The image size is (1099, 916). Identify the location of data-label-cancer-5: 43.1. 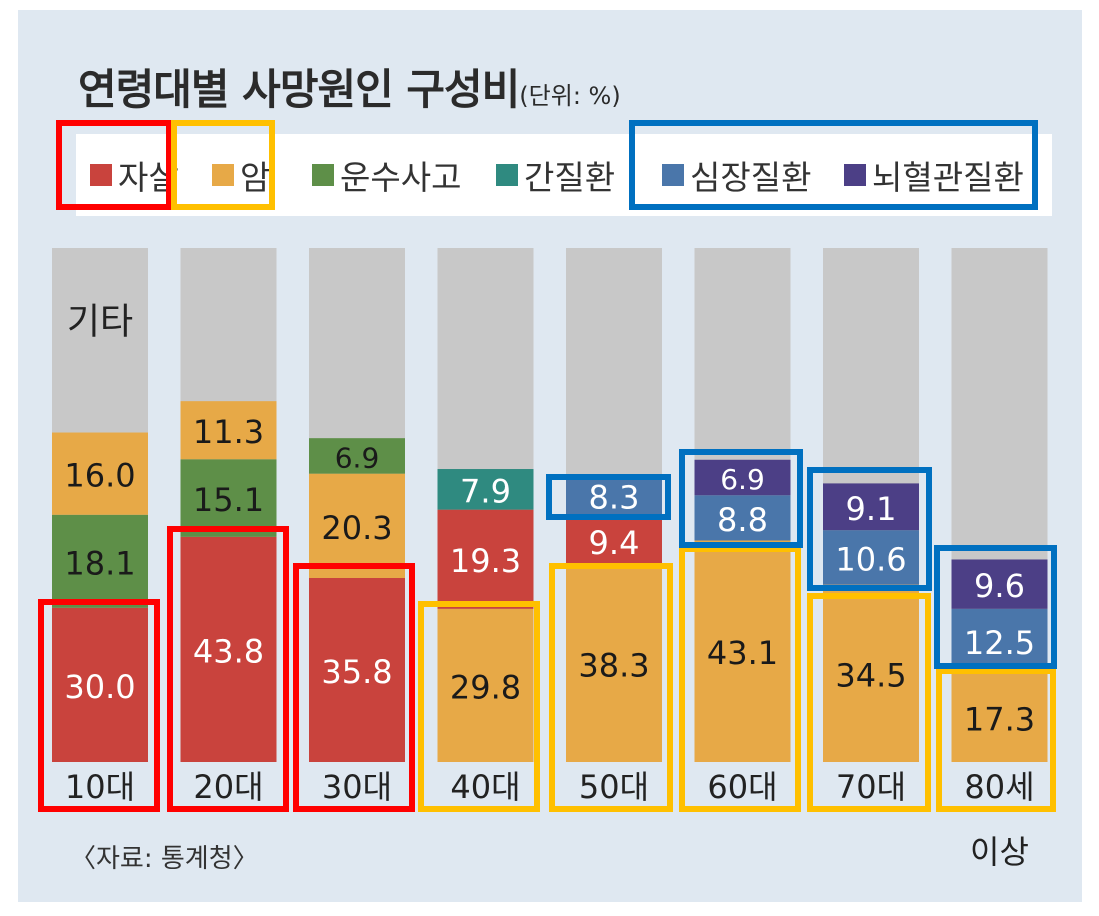
(742, 653).